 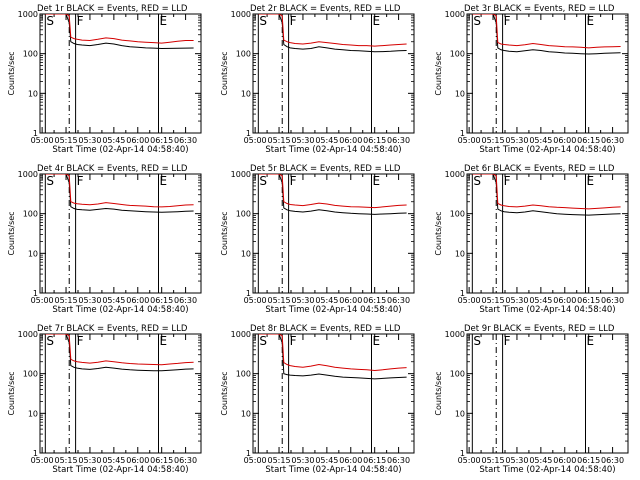 I want to click on panel-title: Det 6r BLACK = Events, RED = LLD, so click(x=539, y=169).